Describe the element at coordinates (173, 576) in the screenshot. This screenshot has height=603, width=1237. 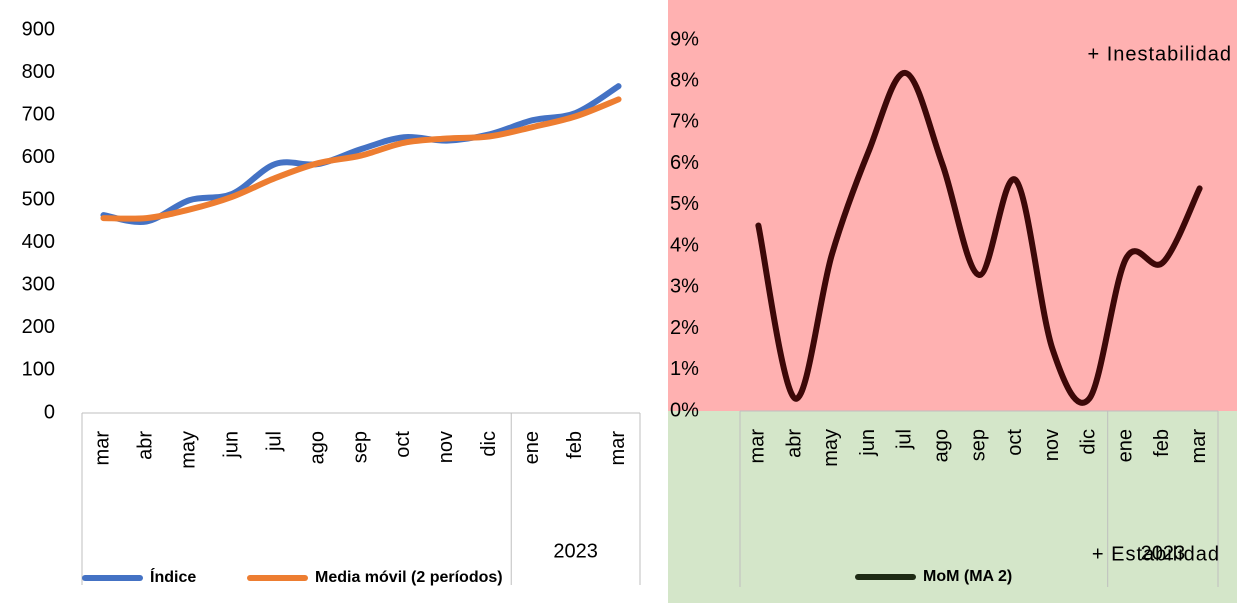
I see `legend-label: Índice` at that location.